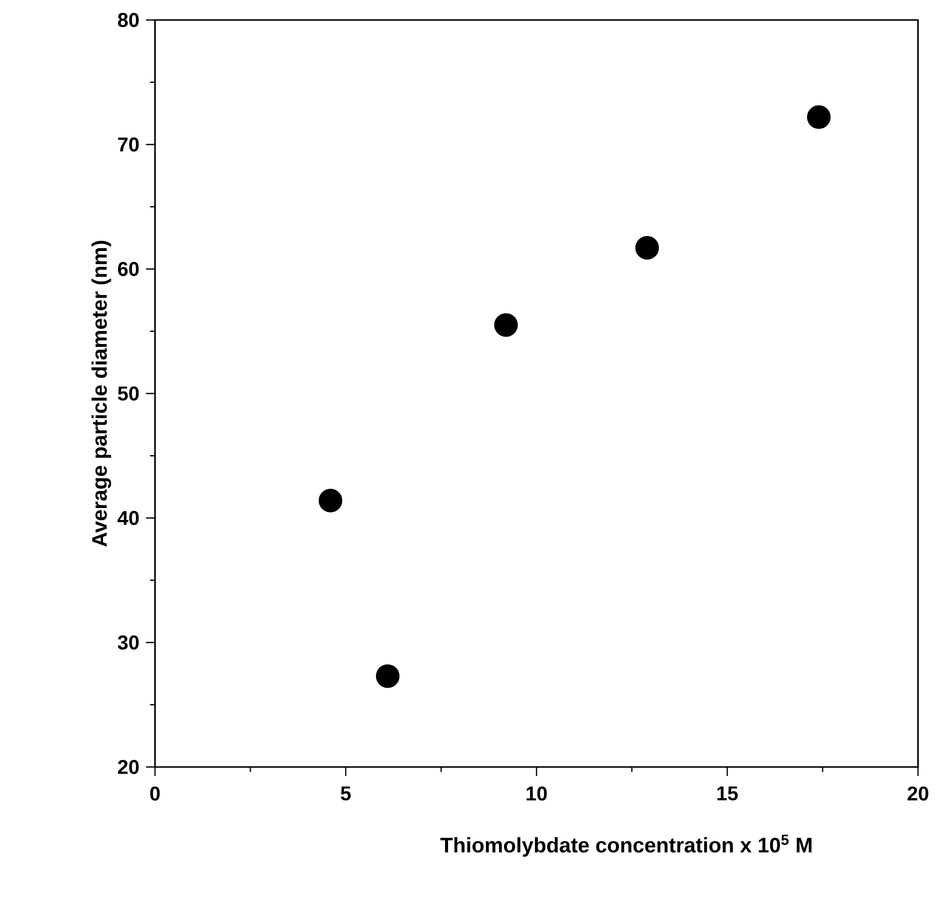 The image size is (944, 900). What do you see at coordinates (128, 767) in the screenshot?
I see `y-tick-label: 20` at bounding box center [128, 767].